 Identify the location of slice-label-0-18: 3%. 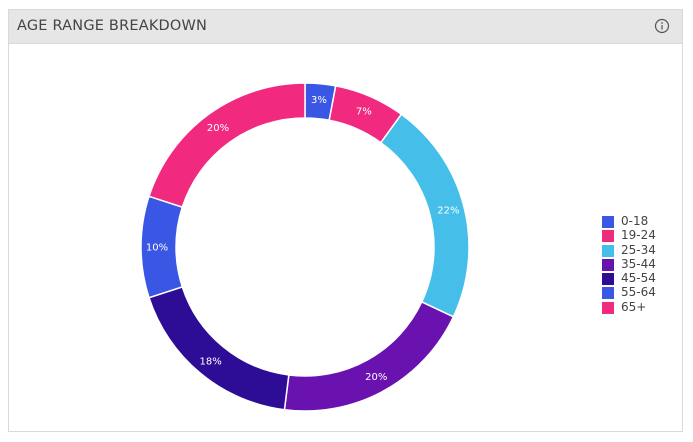
(319, 100).